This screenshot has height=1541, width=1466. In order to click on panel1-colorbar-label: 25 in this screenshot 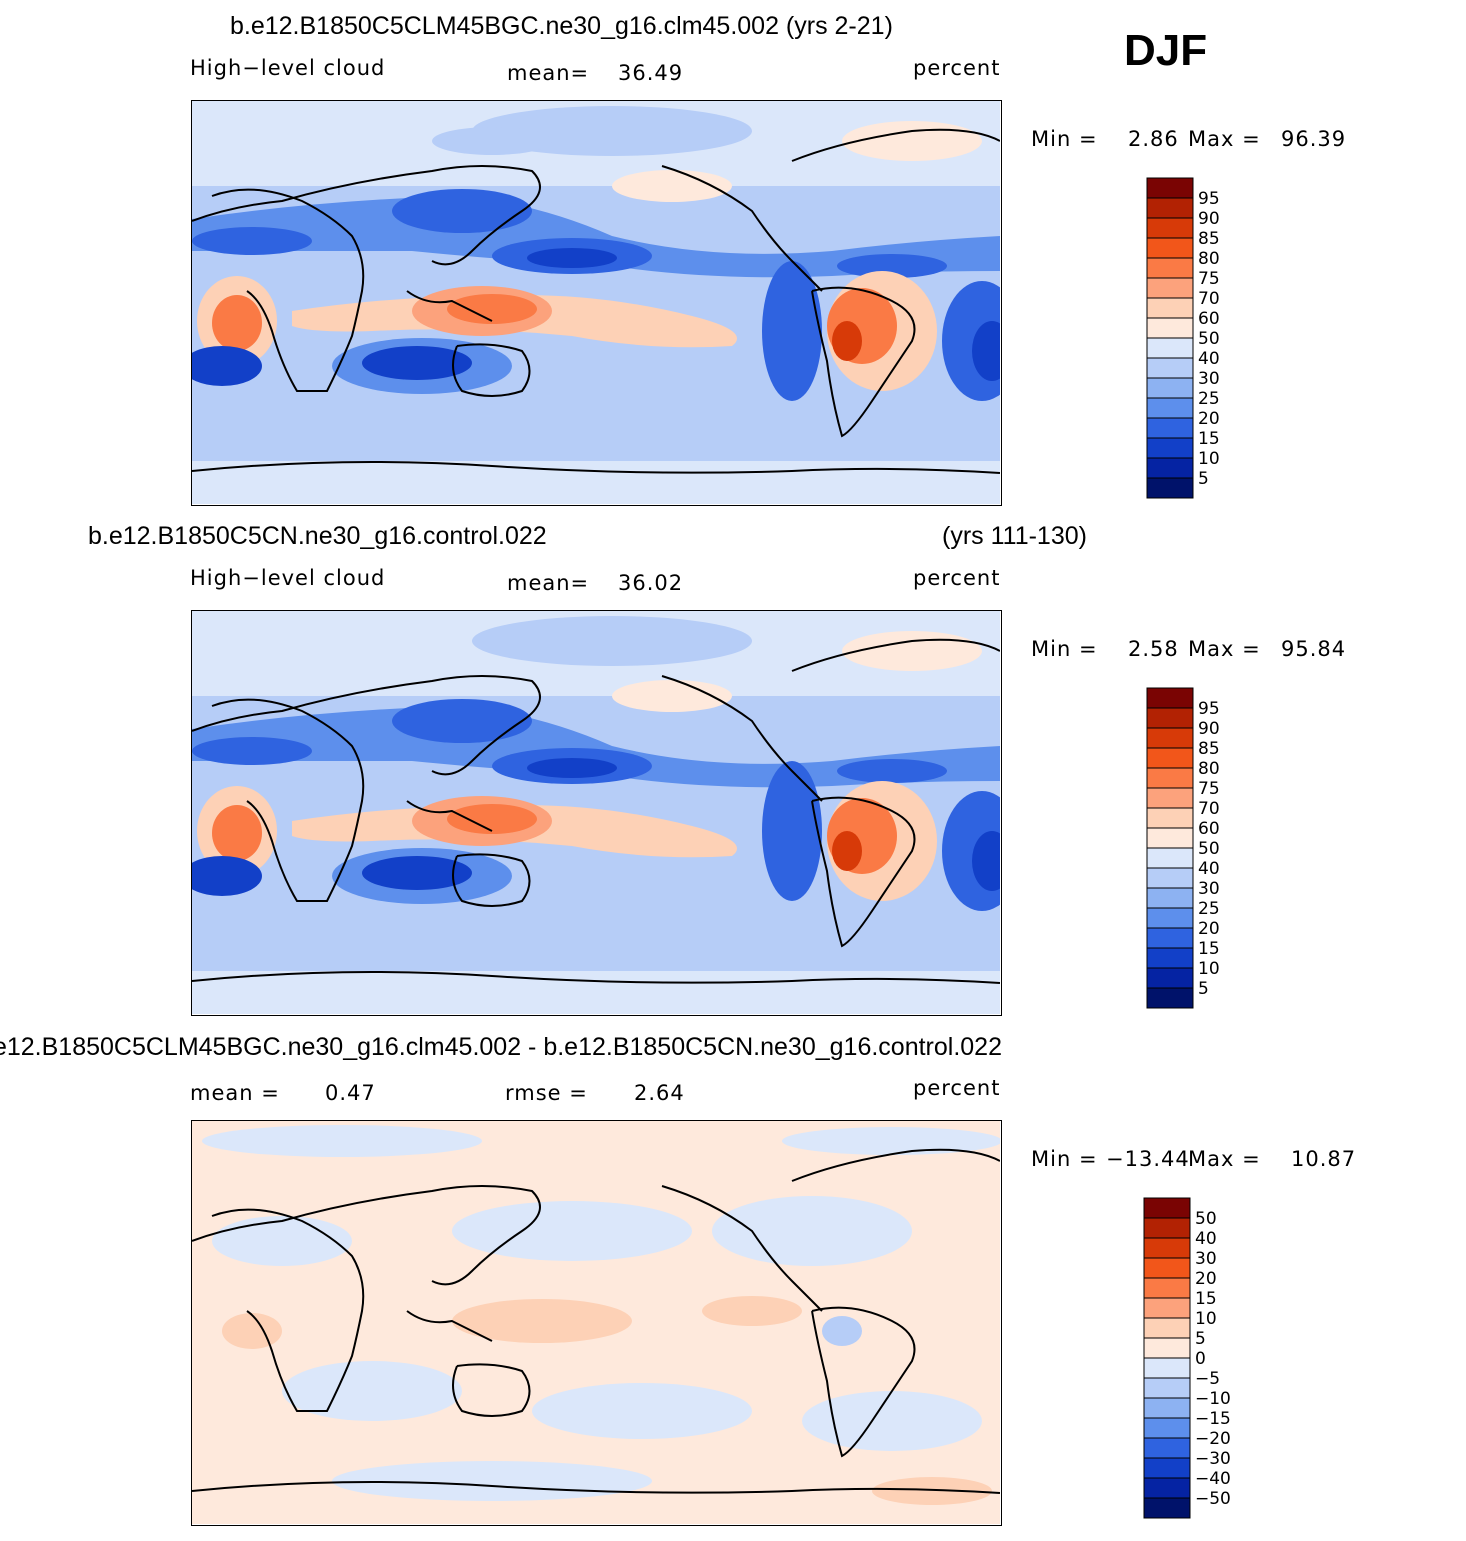, I will do `click(1209, 399)`.